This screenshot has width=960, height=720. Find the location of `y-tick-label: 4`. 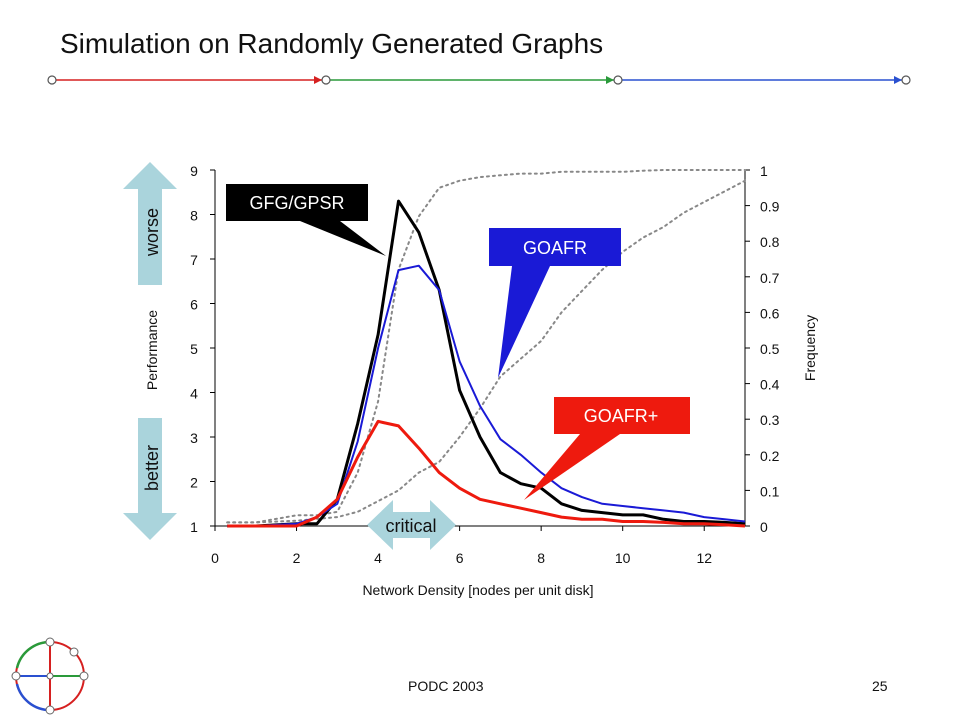

y-tick-label: 4 is located at coordinates (194, 394).